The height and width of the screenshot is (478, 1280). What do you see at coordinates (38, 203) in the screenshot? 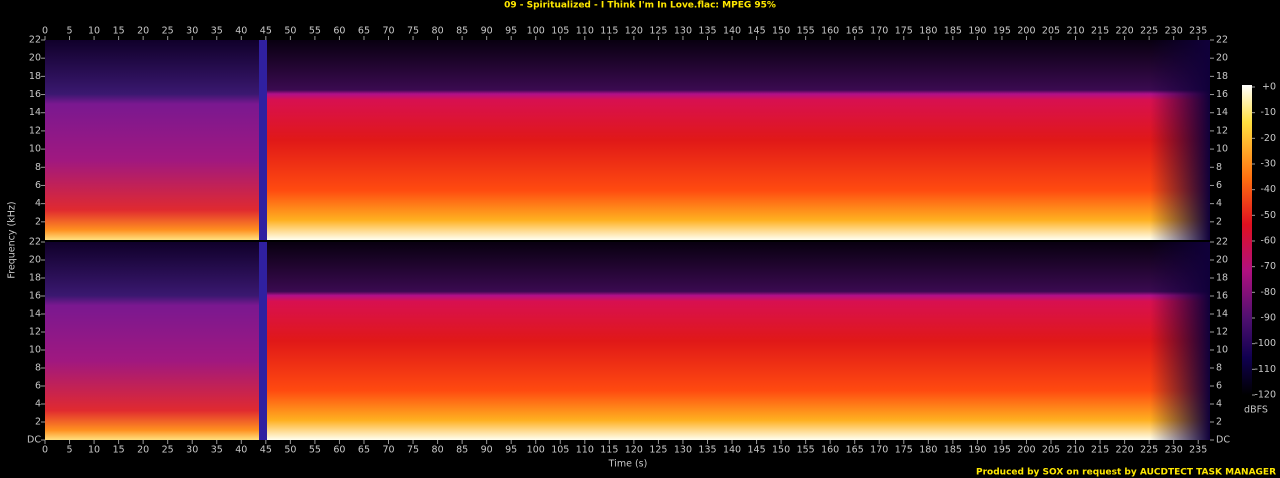
I see `y-tick-label: 4` at bounding box center [38, 203].